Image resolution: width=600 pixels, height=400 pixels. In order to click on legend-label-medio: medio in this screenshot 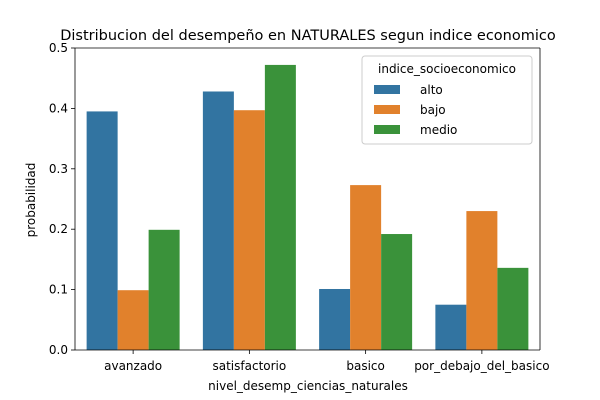, I will do `click(438, 130)`.